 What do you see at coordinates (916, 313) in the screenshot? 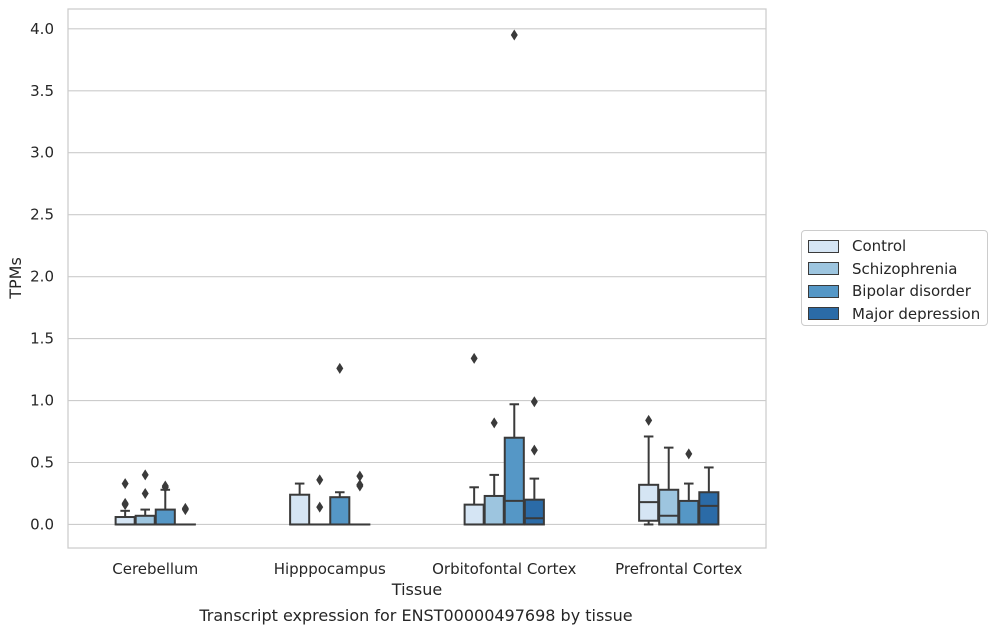
I see `legend-label: Major depression` at bounding box center [916, 313].